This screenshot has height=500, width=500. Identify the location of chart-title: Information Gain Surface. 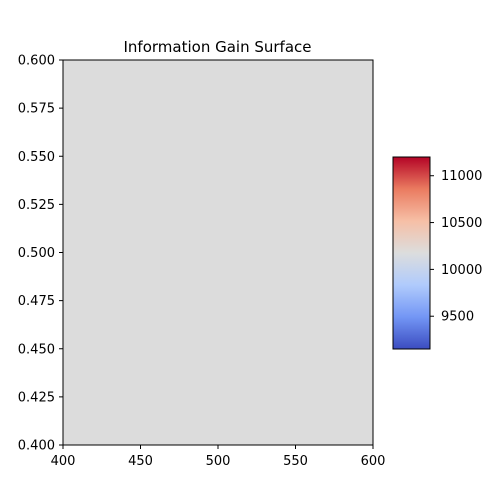
(218, 47).